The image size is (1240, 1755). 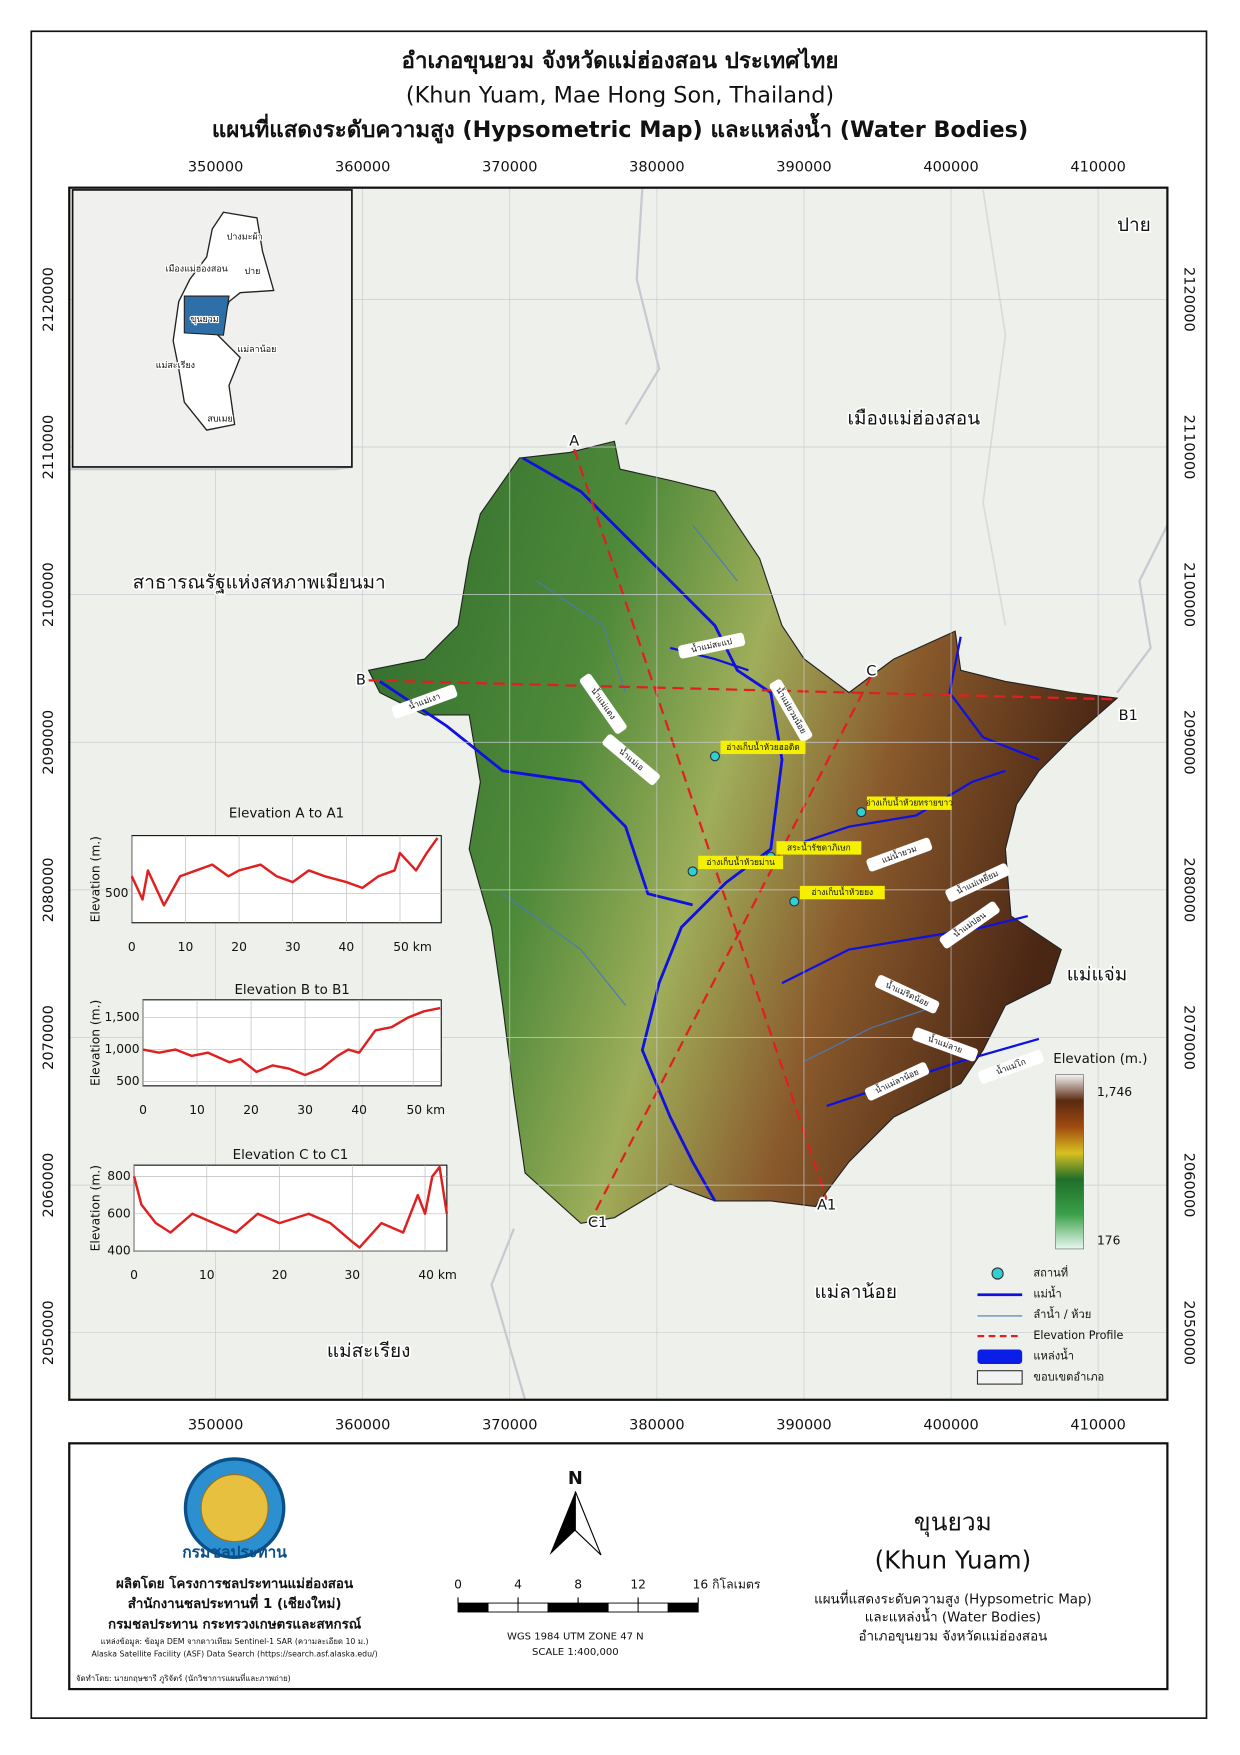 What do you see at coordinates (588, 1523) in the screenshot?
I see `north-arrow` at bounding box center [588, 1523].